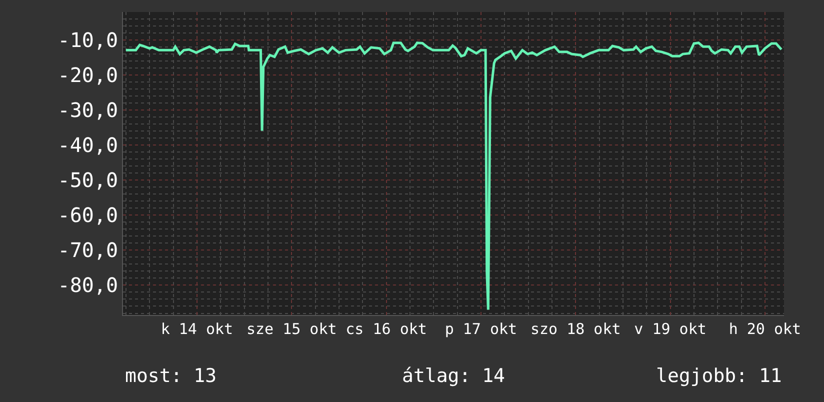  I want to click on y-tick-label: -70,0, so click(88, 250).